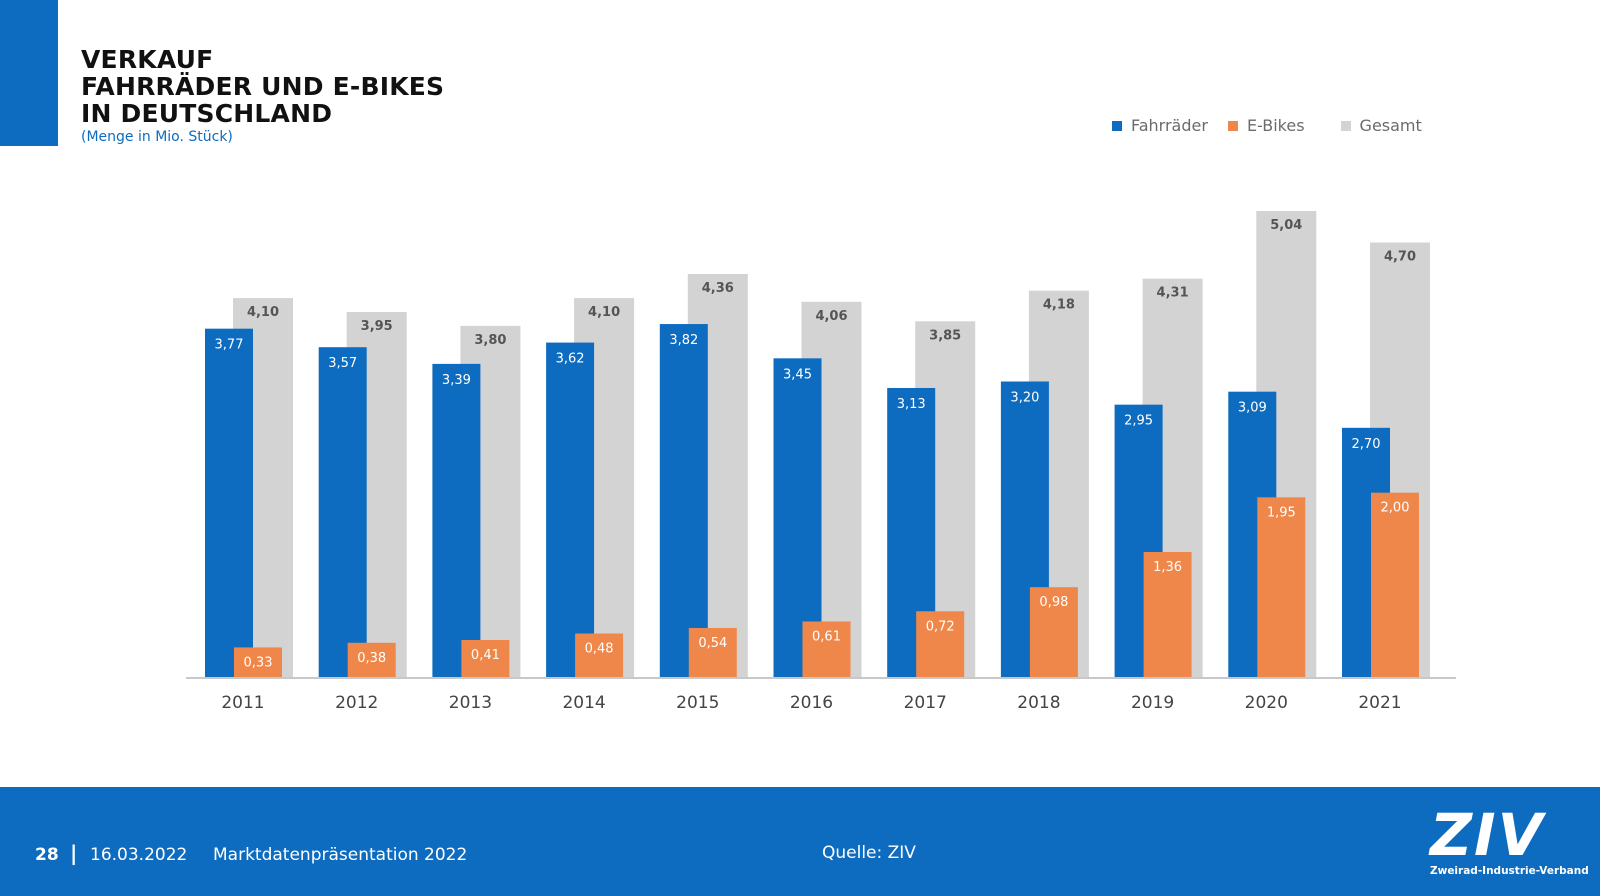 Image resolution: width=1600 pixels, height=896 pixels. I want to click on label-gesamt-2020: 5,04, so click(1286, 225).